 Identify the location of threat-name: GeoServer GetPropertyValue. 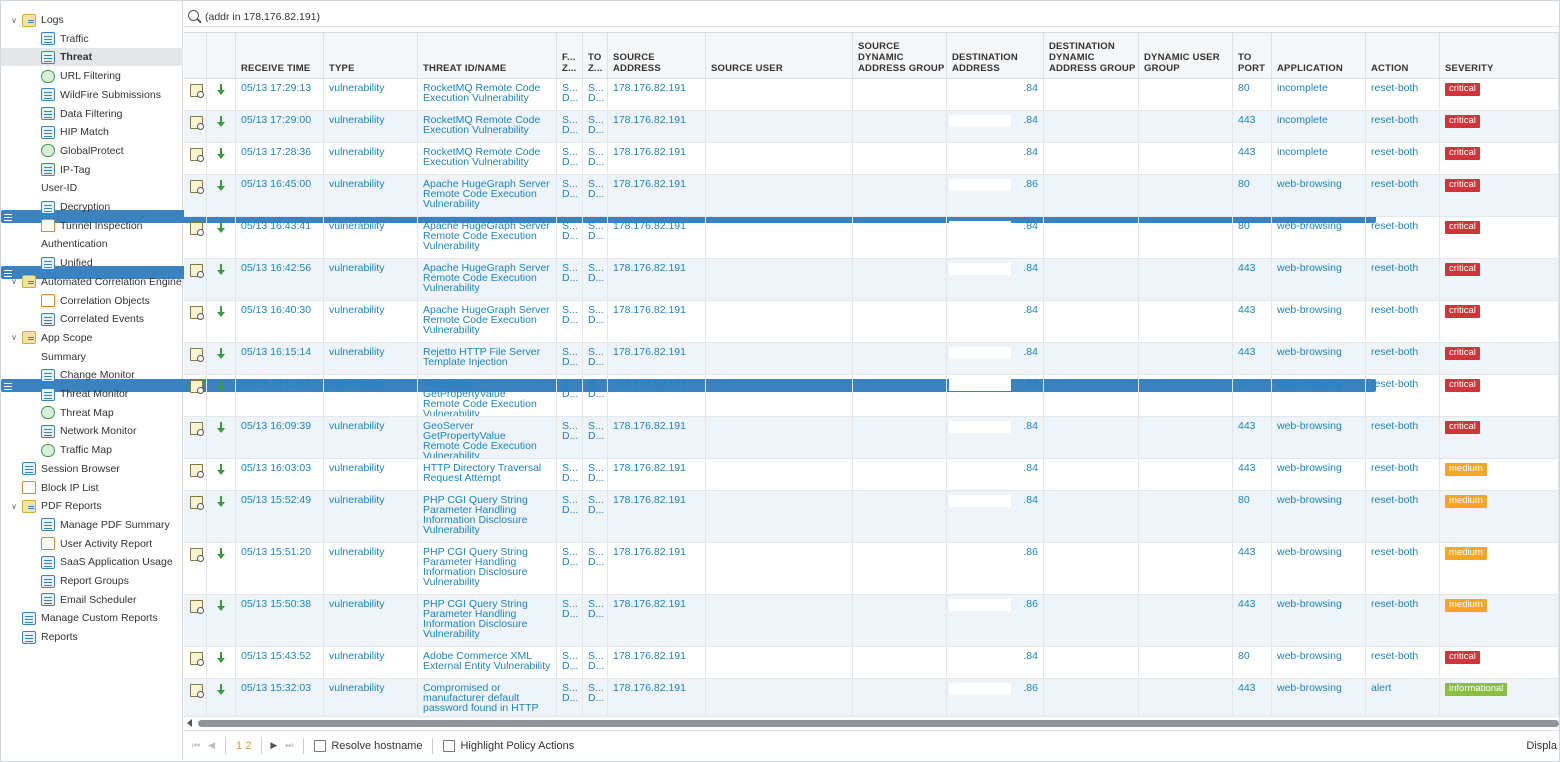
(464, 389).